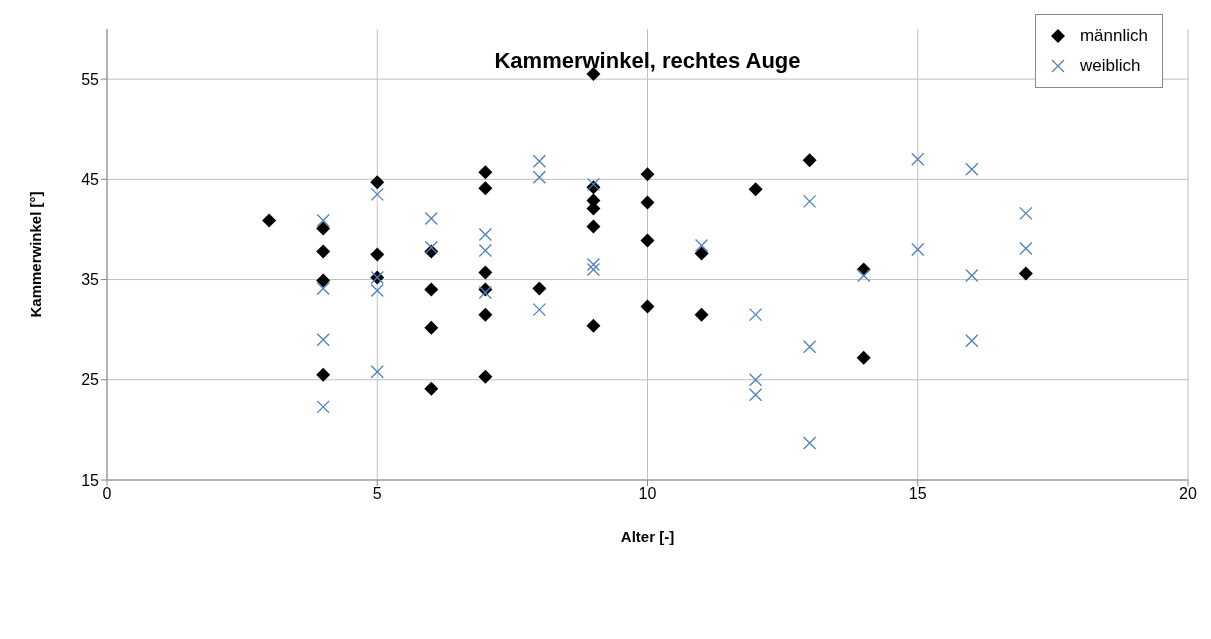  I want to click on x-tick-label: 20, so click(1188, 494).